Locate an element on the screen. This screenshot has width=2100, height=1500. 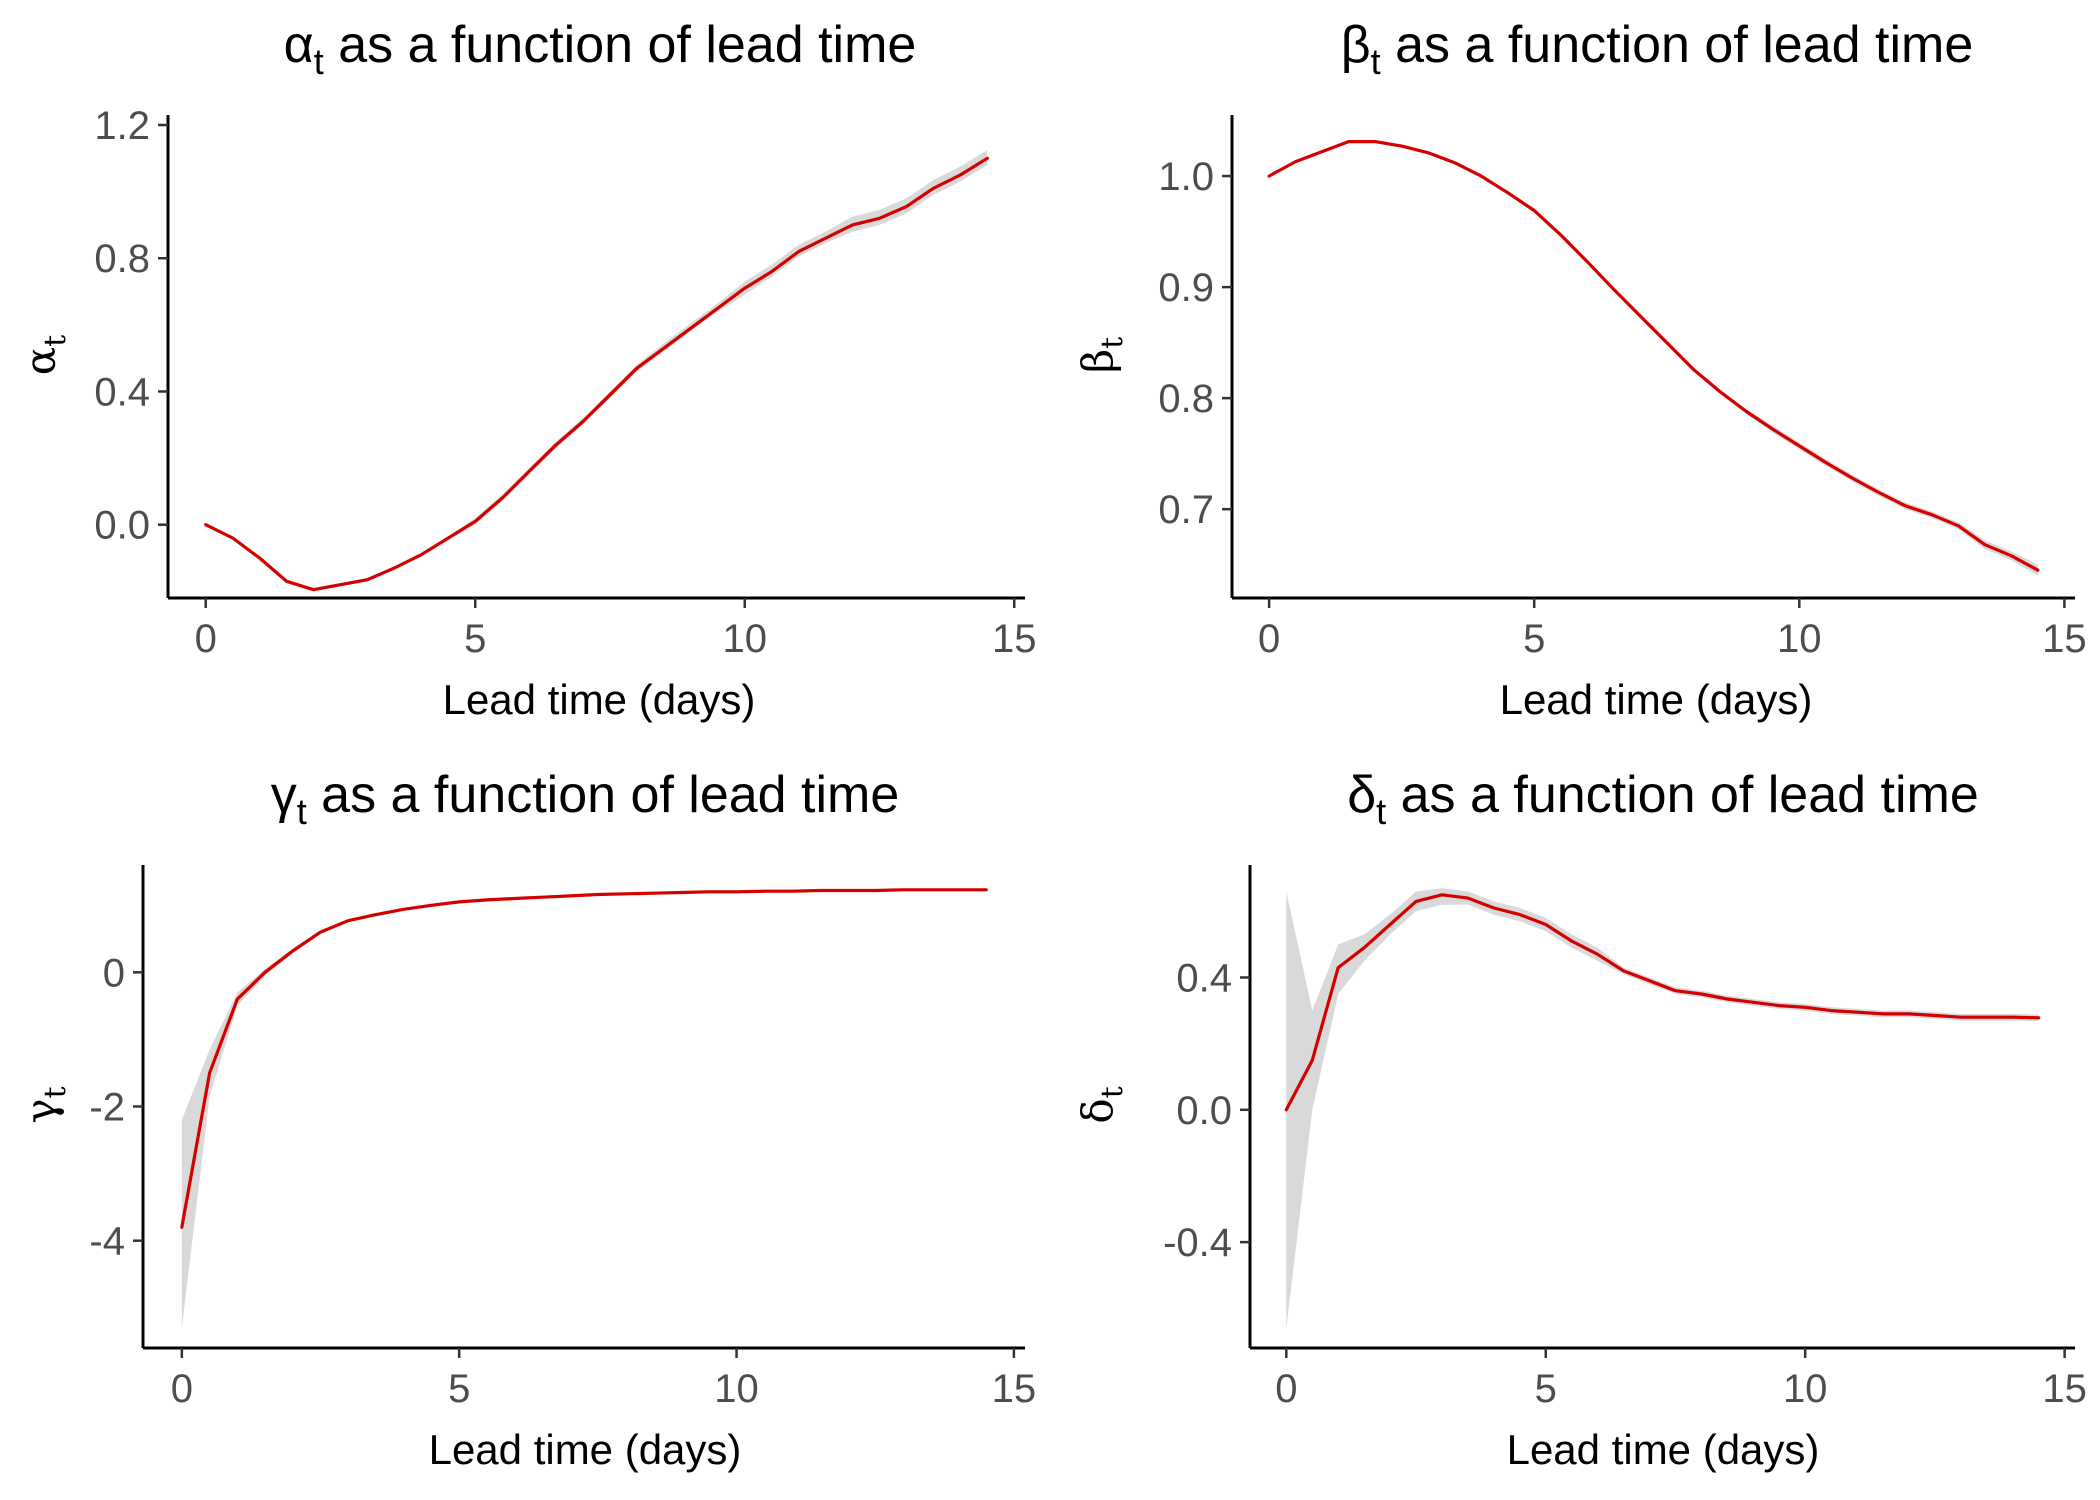
y-tick-label: -4 is located at coordinates (107, 1242).